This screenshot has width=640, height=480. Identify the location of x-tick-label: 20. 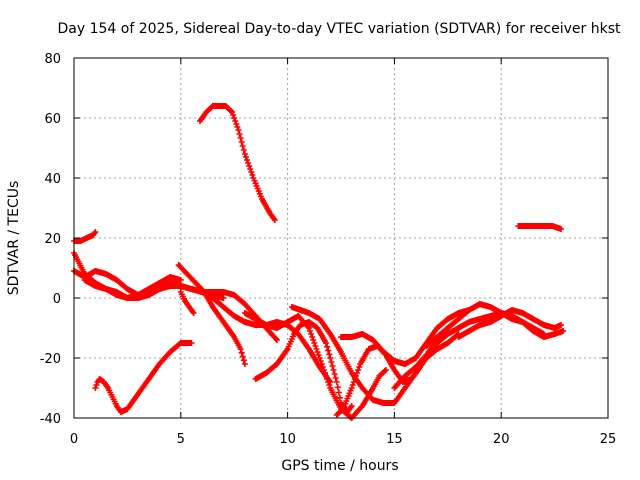
(501, 439).